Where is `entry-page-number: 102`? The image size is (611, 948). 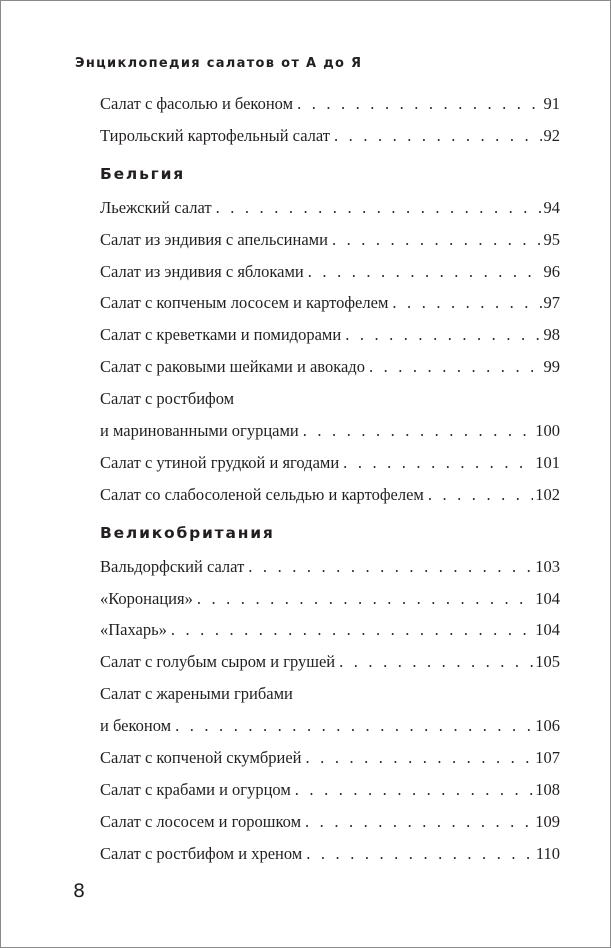 entry-page-number: 102 is located at coordinates (547, 494).